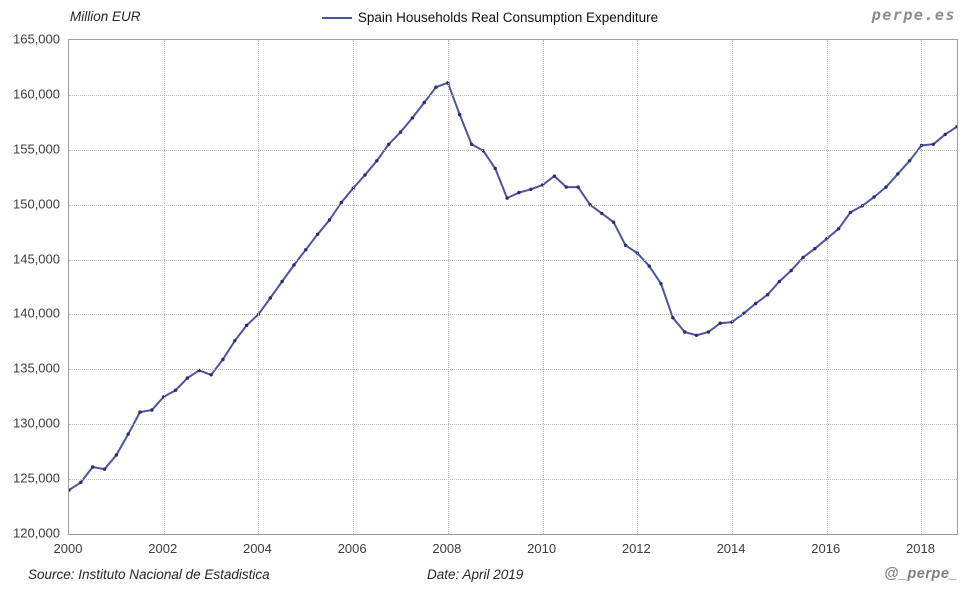  What do you see at coordinates (36, 368) in the screenshot?
I see `y-tick-label: 135,000` at bounding box center [36, 368].